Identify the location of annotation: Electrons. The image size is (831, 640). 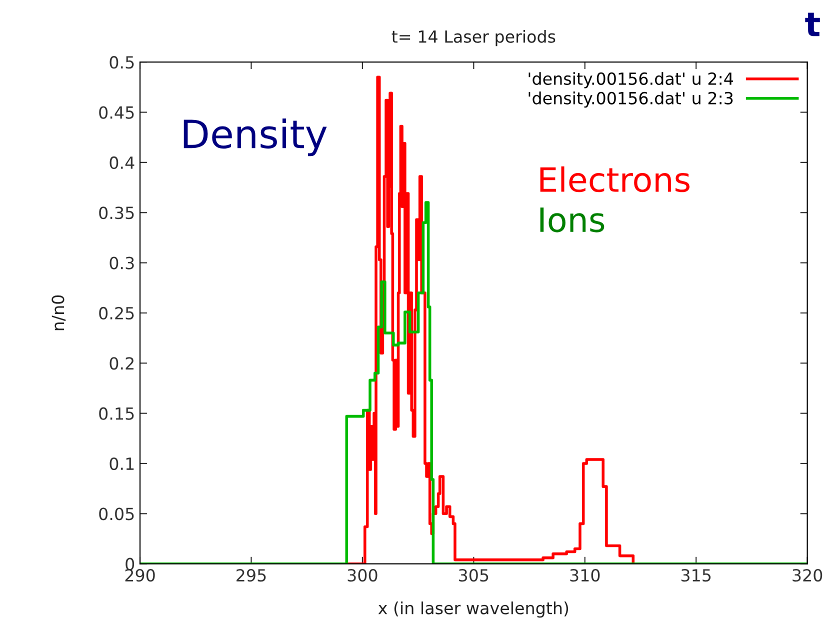
(615, 179).